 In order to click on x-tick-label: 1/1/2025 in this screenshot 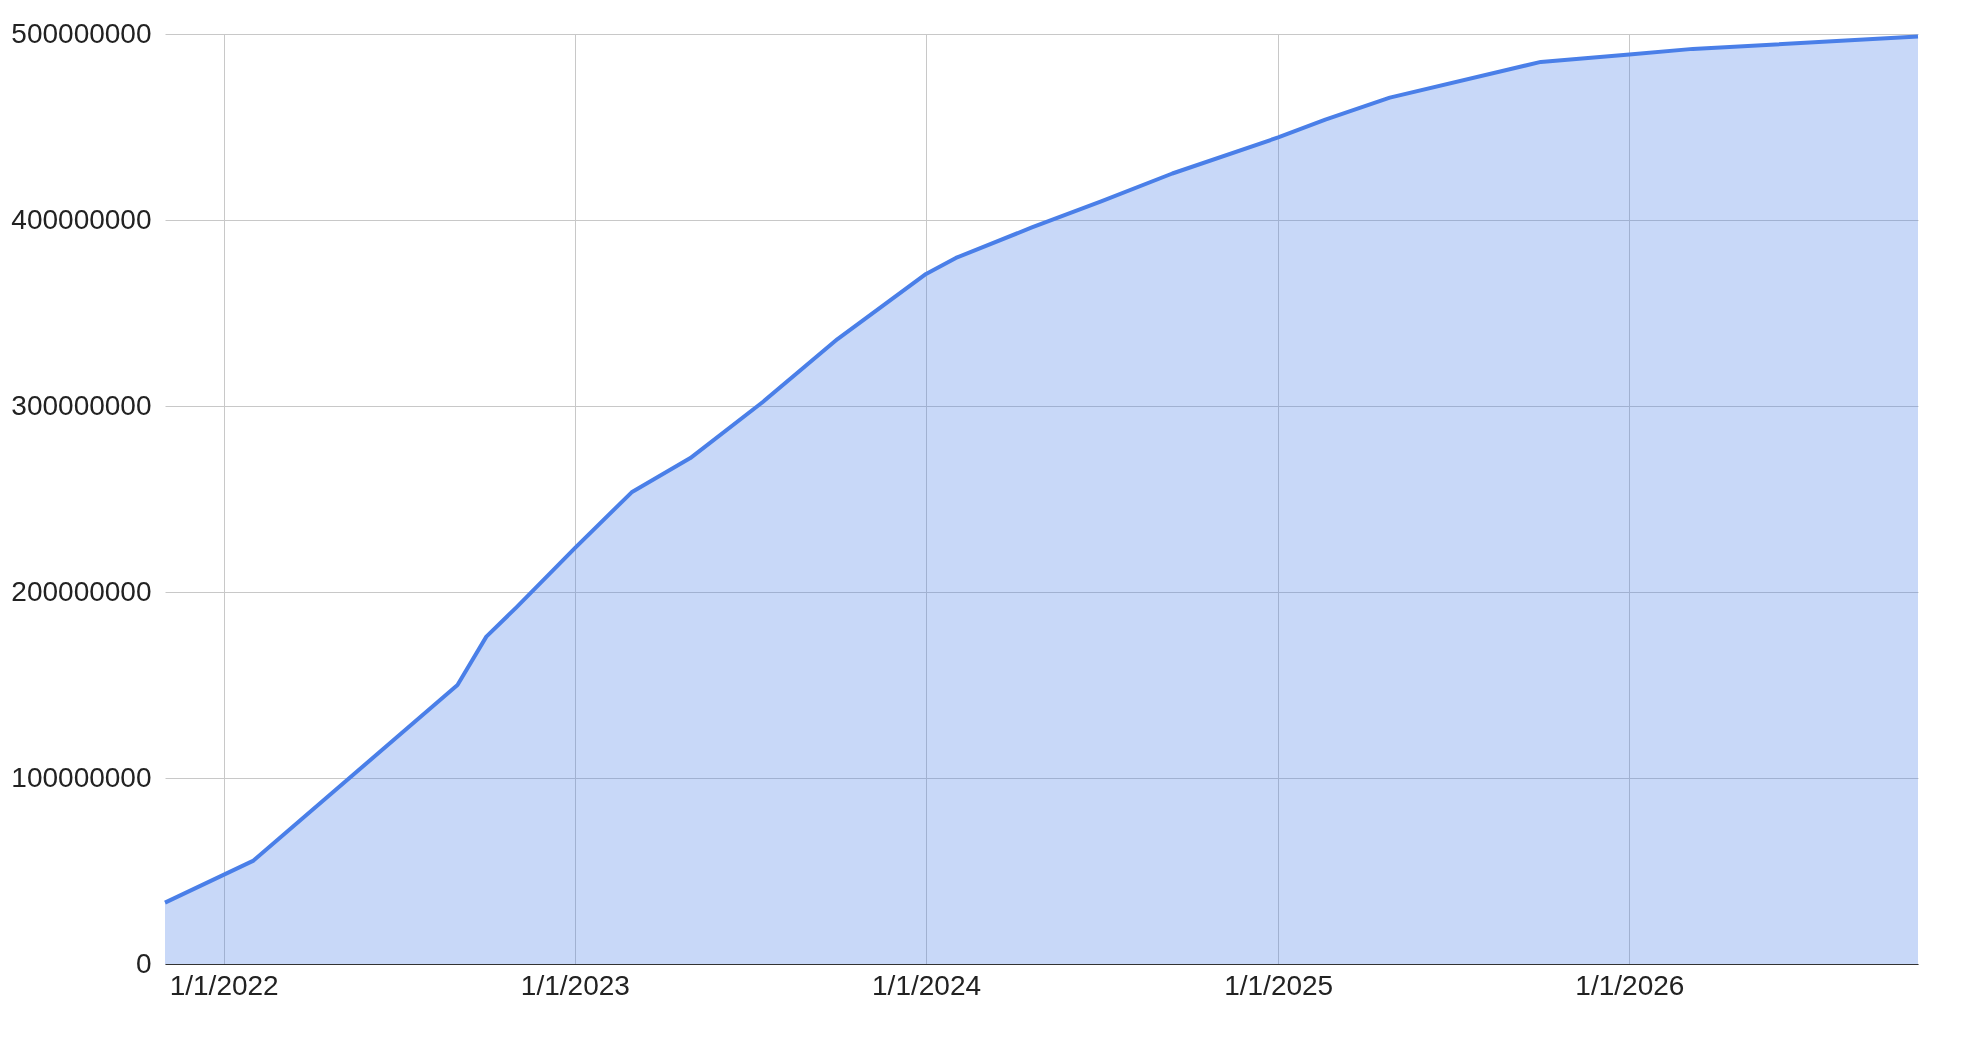, I will do `click(1279, 985)`.